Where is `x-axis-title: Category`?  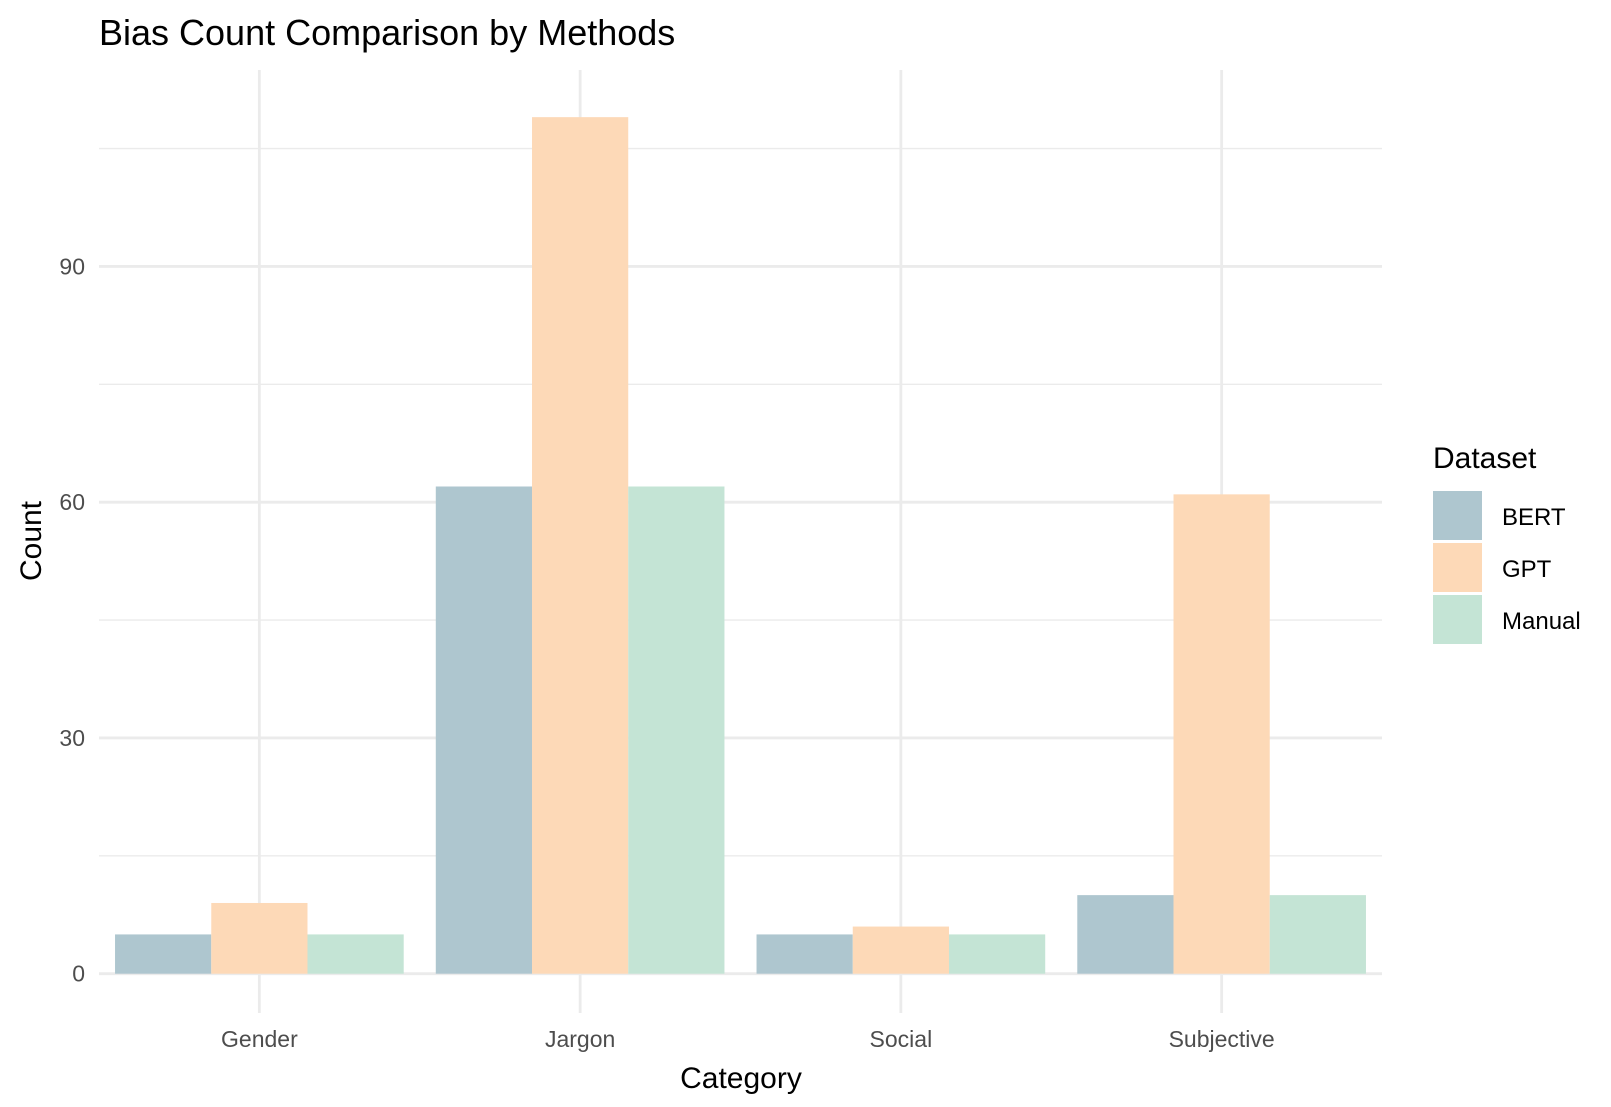 x-axis-title: Category is located at coordinates (741, 1078).